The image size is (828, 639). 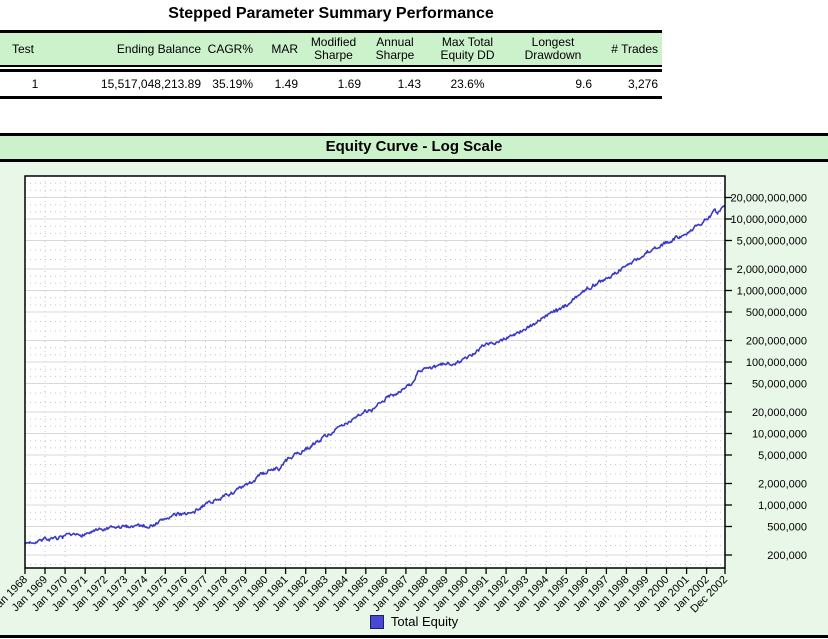 I want to click on value-cell: 1, so click(x=35, y=84).